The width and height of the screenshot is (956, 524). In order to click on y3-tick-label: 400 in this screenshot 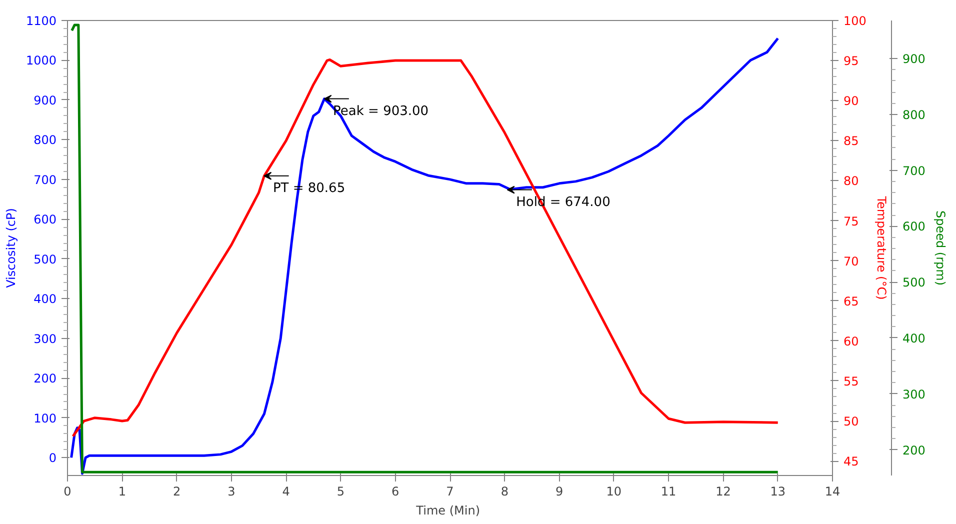, I will do `click(914, 338)`.